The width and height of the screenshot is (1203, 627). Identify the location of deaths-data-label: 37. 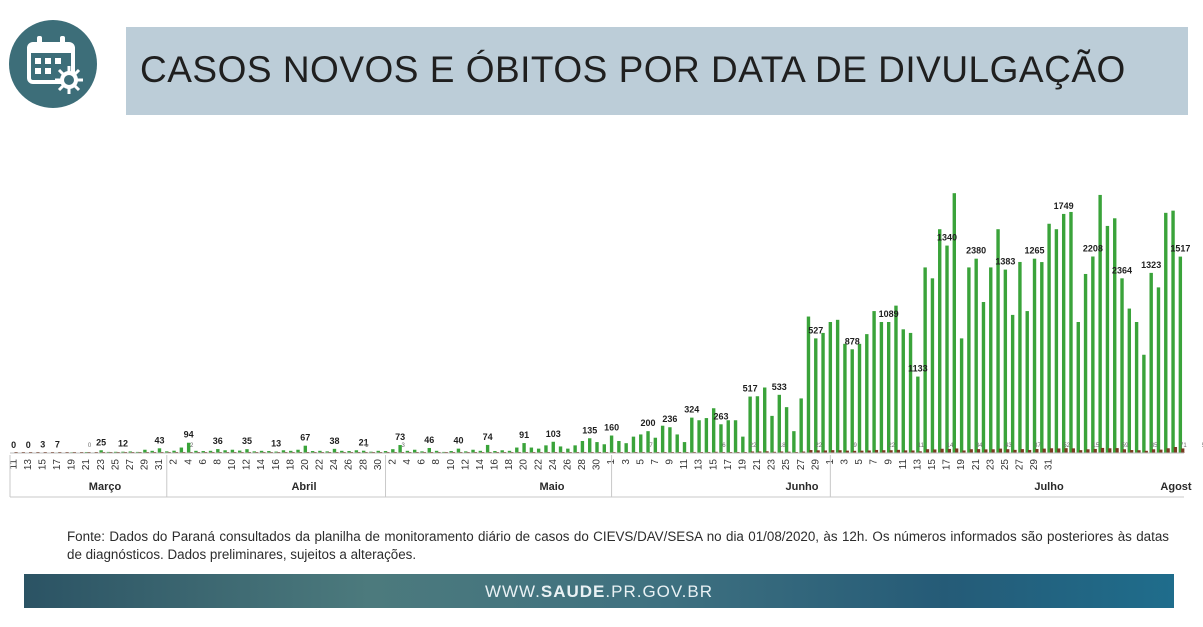
(1037, 446).